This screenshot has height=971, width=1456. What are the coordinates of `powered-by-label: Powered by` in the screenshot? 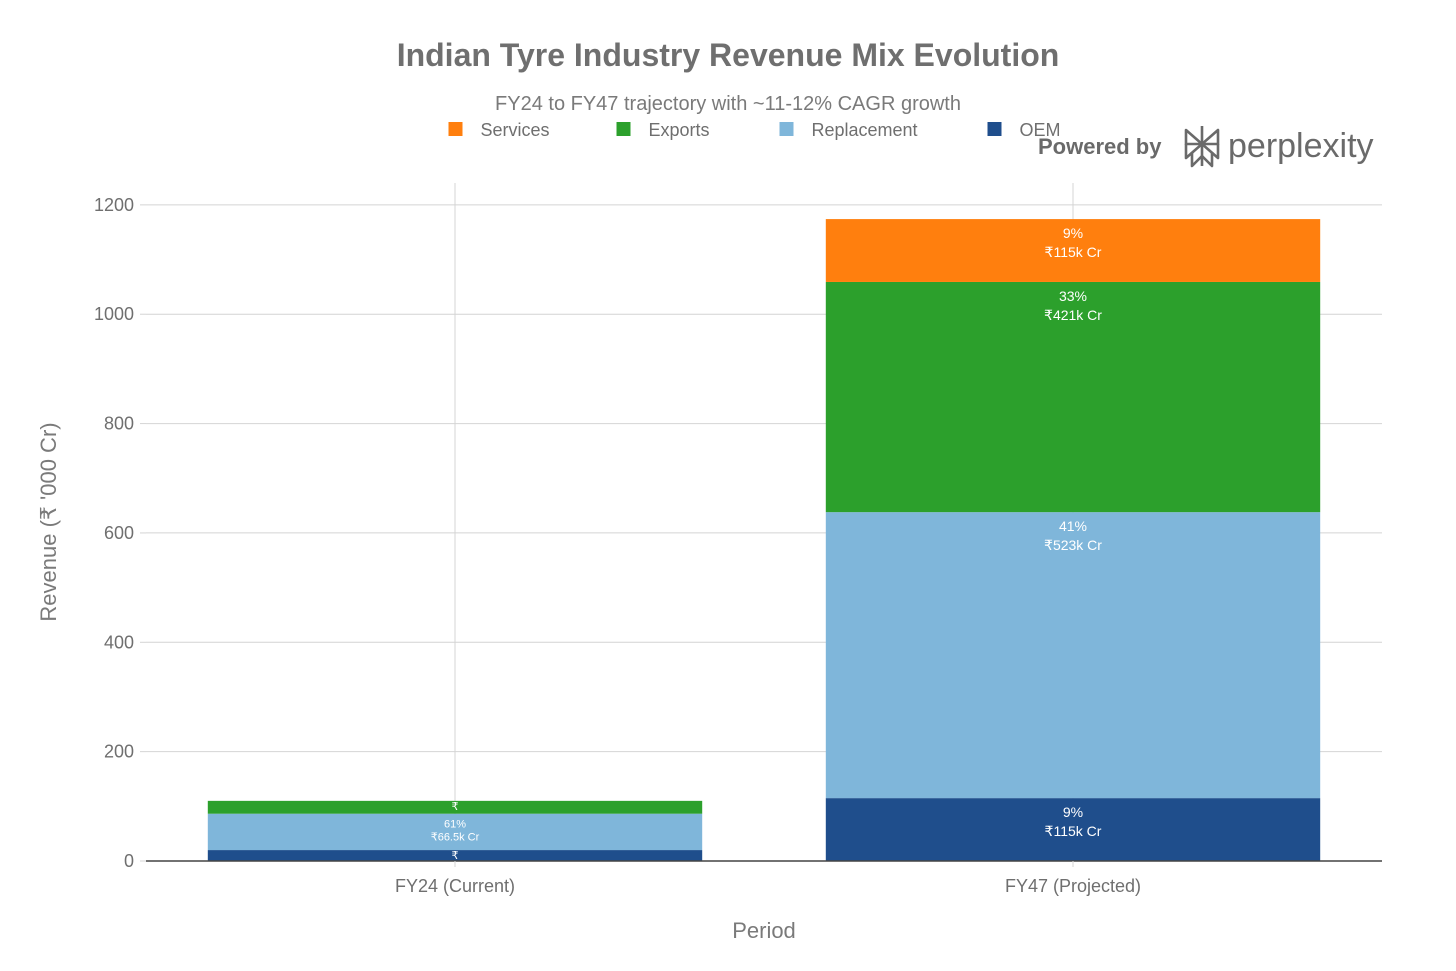 It's located at (1100, 146).